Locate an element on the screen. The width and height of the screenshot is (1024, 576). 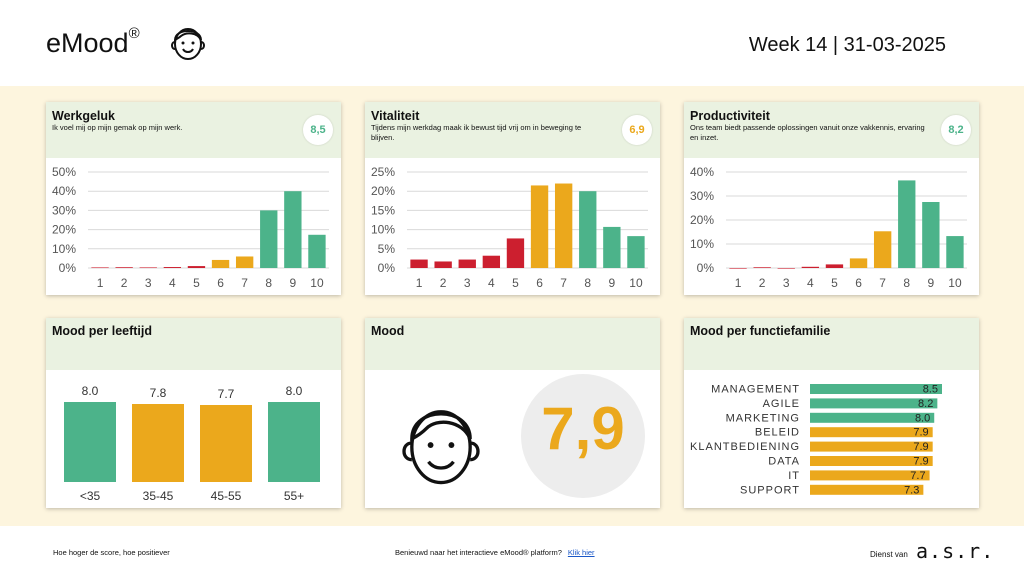
bar-value-label: 8.2 is located at coordinates (925, 404).